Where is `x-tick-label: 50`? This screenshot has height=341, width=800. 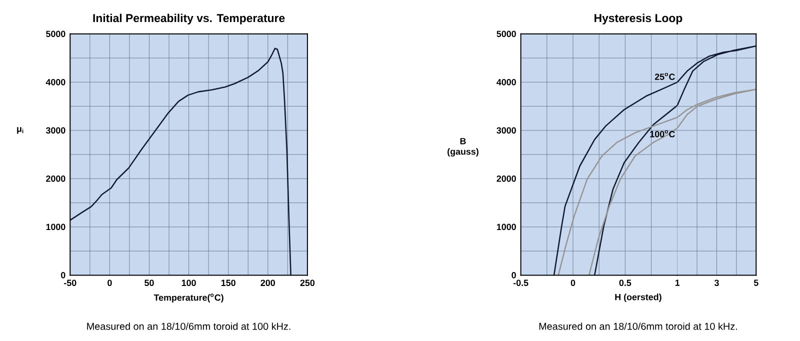 x-tick-label: 50 is located at coordinates (149, 283).